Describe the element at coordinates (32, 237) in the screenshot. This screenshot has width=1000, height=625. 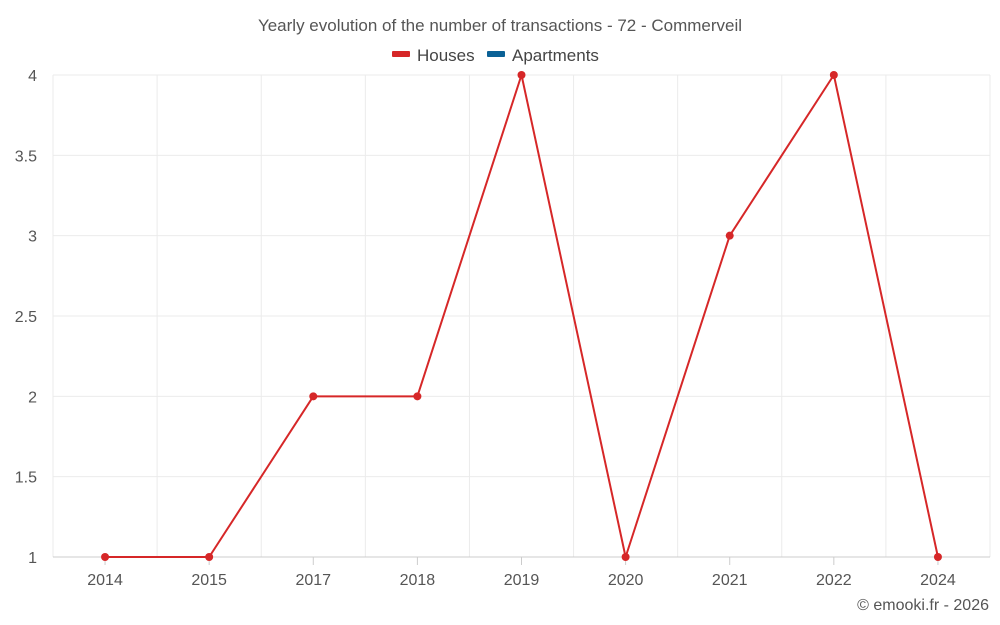
I see `y-tick-label: 3` at that location.